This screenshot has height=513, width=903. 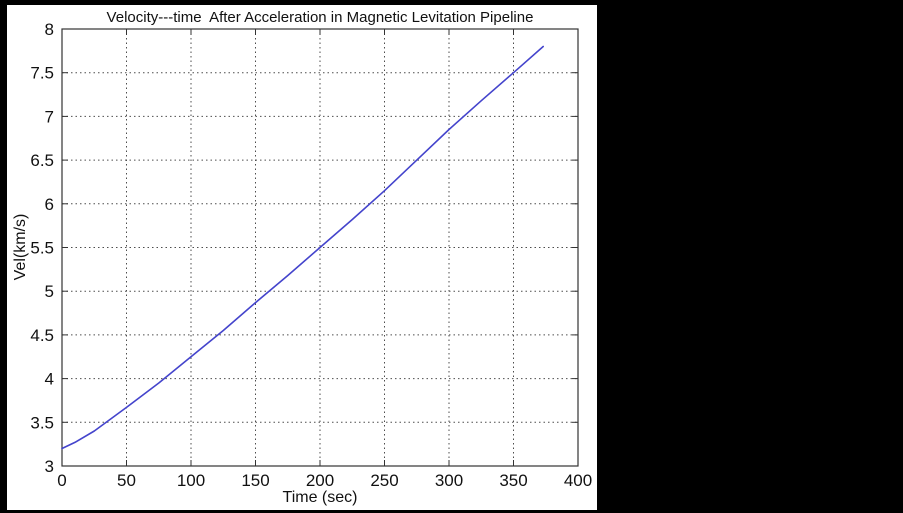 I want to click on x-tick-label: 300, so click(x=449, y=480).